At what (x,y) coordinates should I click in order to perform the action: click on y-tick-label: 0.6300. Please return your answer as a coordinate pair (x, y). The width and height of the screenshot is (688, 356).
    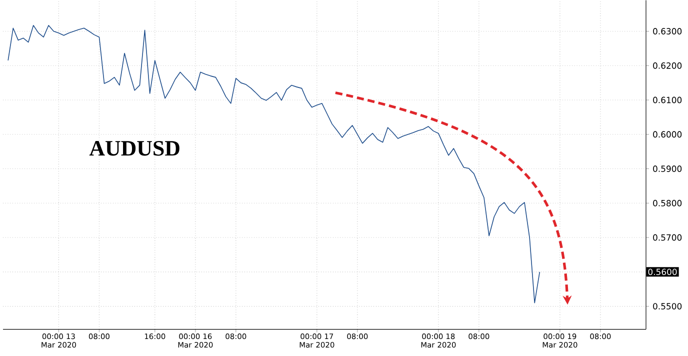
    Looking at the image, I should click on (667, 31).